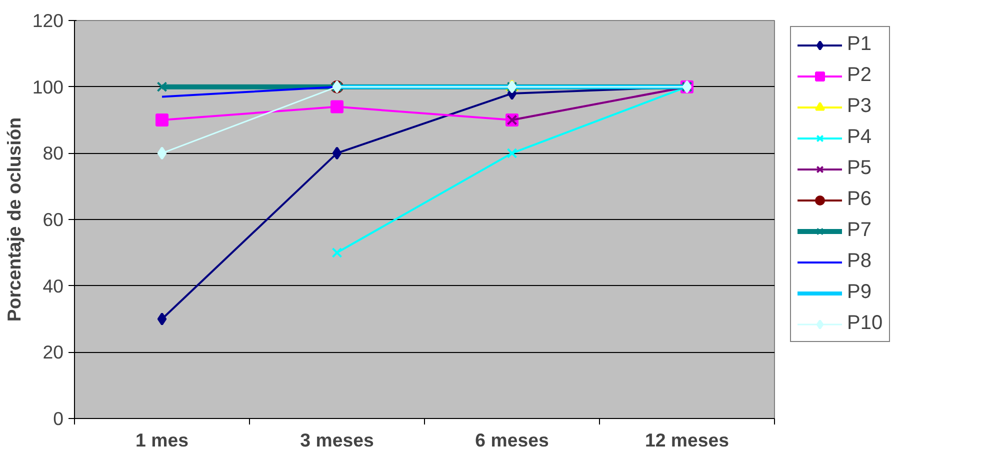 Image resolution: width=988 pixels, height=476 pixels. Describe the element at coordinates (48, 87) in the screenshot. I see `y-tick-label: 100` at that location.